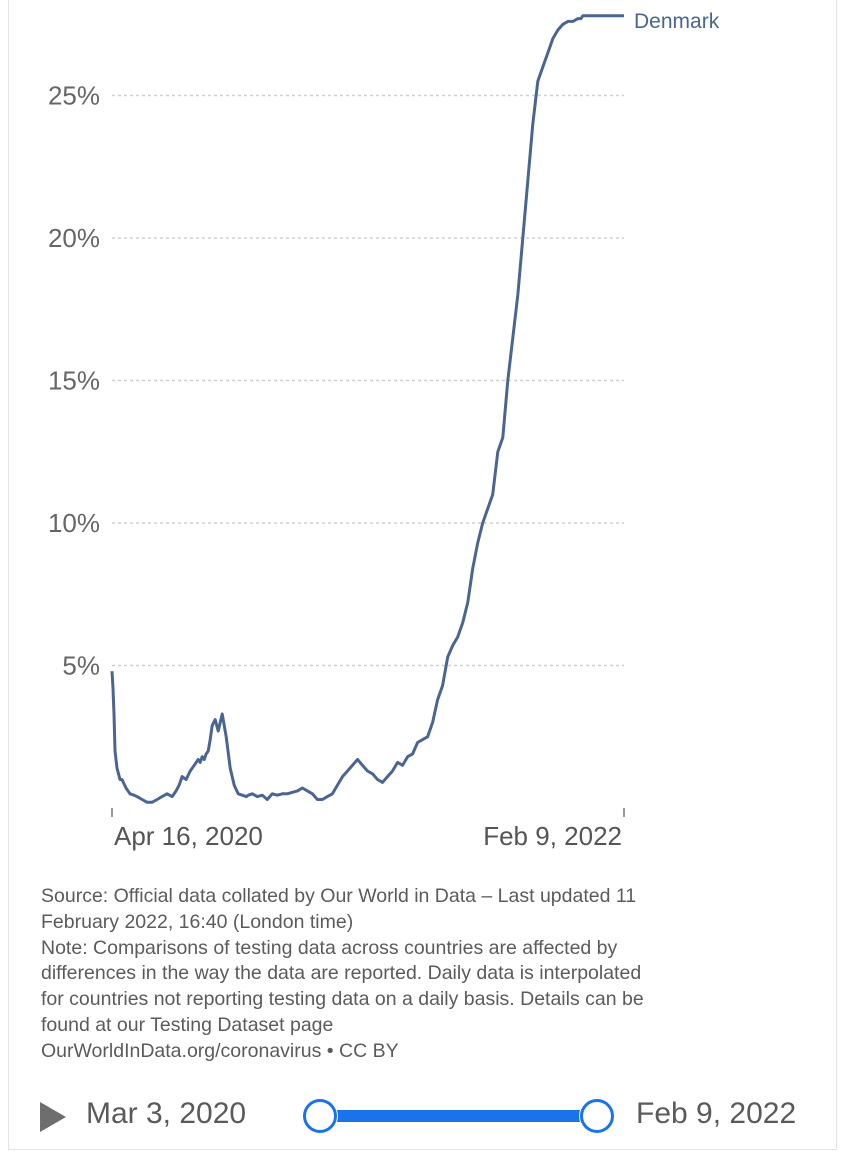 This screenshot has width=847, height=1152. What do you see at coordinates (188, 836) in the screenshot?
I see `x-tick-label: Apr 16, 2020` at bounding box center [188, 836].